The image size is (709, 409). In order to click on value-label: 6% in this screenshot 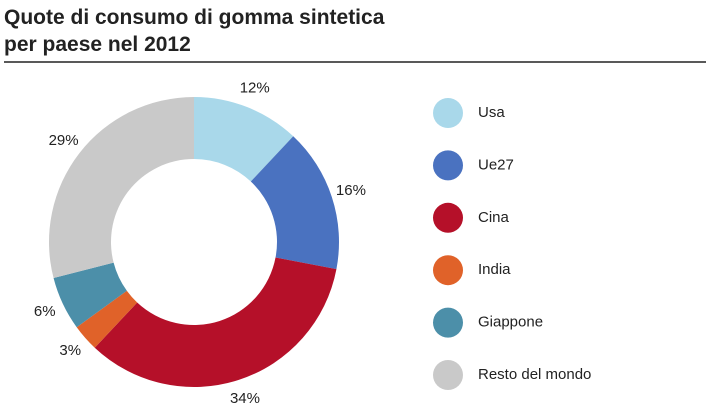, I will do `click(45, 311)`.